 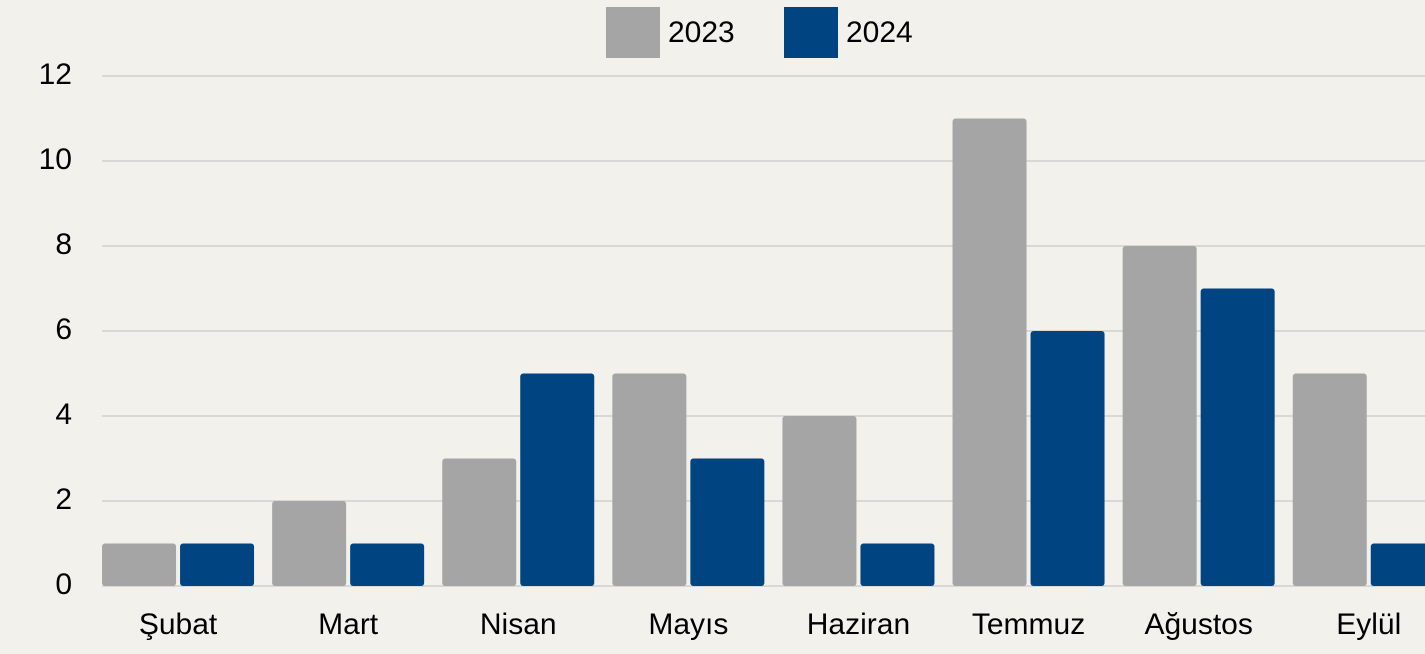 What do you see at coordinates (1028, 624) in the screenshot?
I see `x-tick-label: Temmuz` at bounding box center [1028, 624].